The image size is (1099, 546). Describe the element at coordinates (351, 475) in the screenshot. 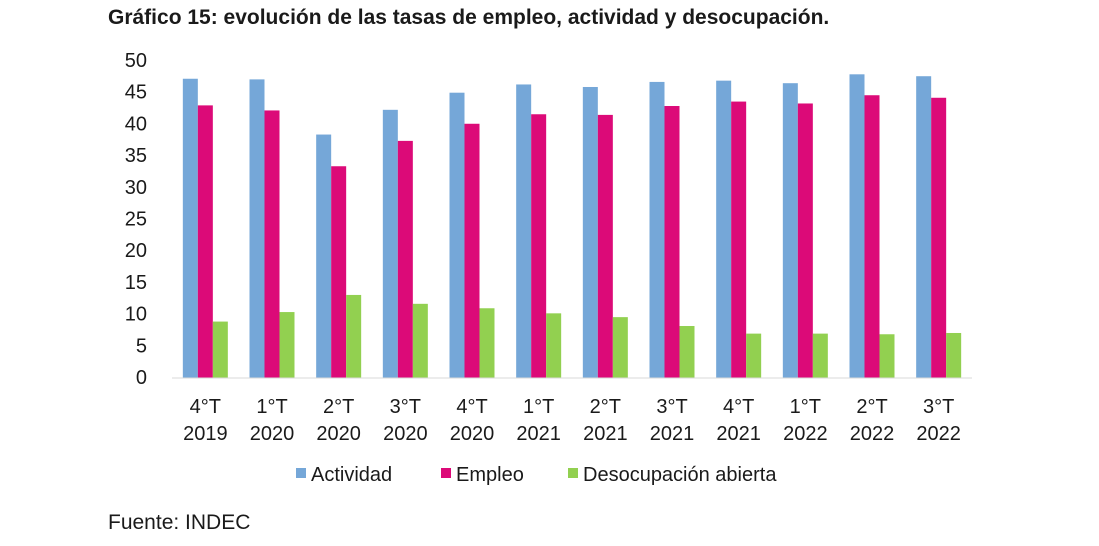

I see `legend-label: Actividad` at that location.